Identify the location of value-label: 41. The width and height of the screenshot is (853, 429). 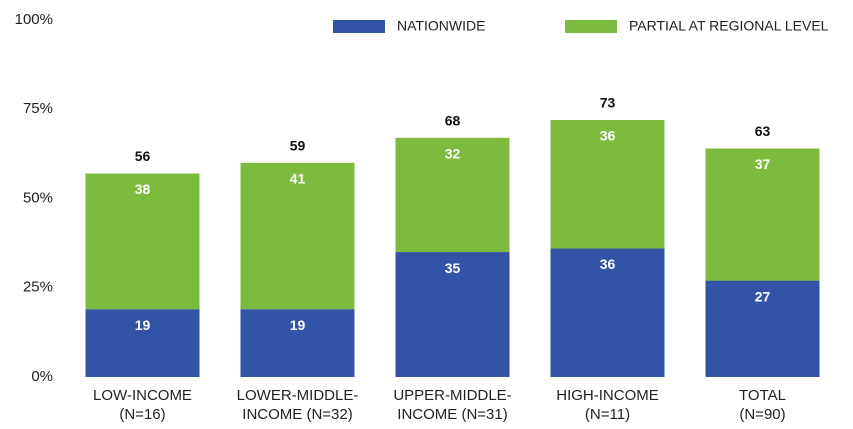
(298, 179).